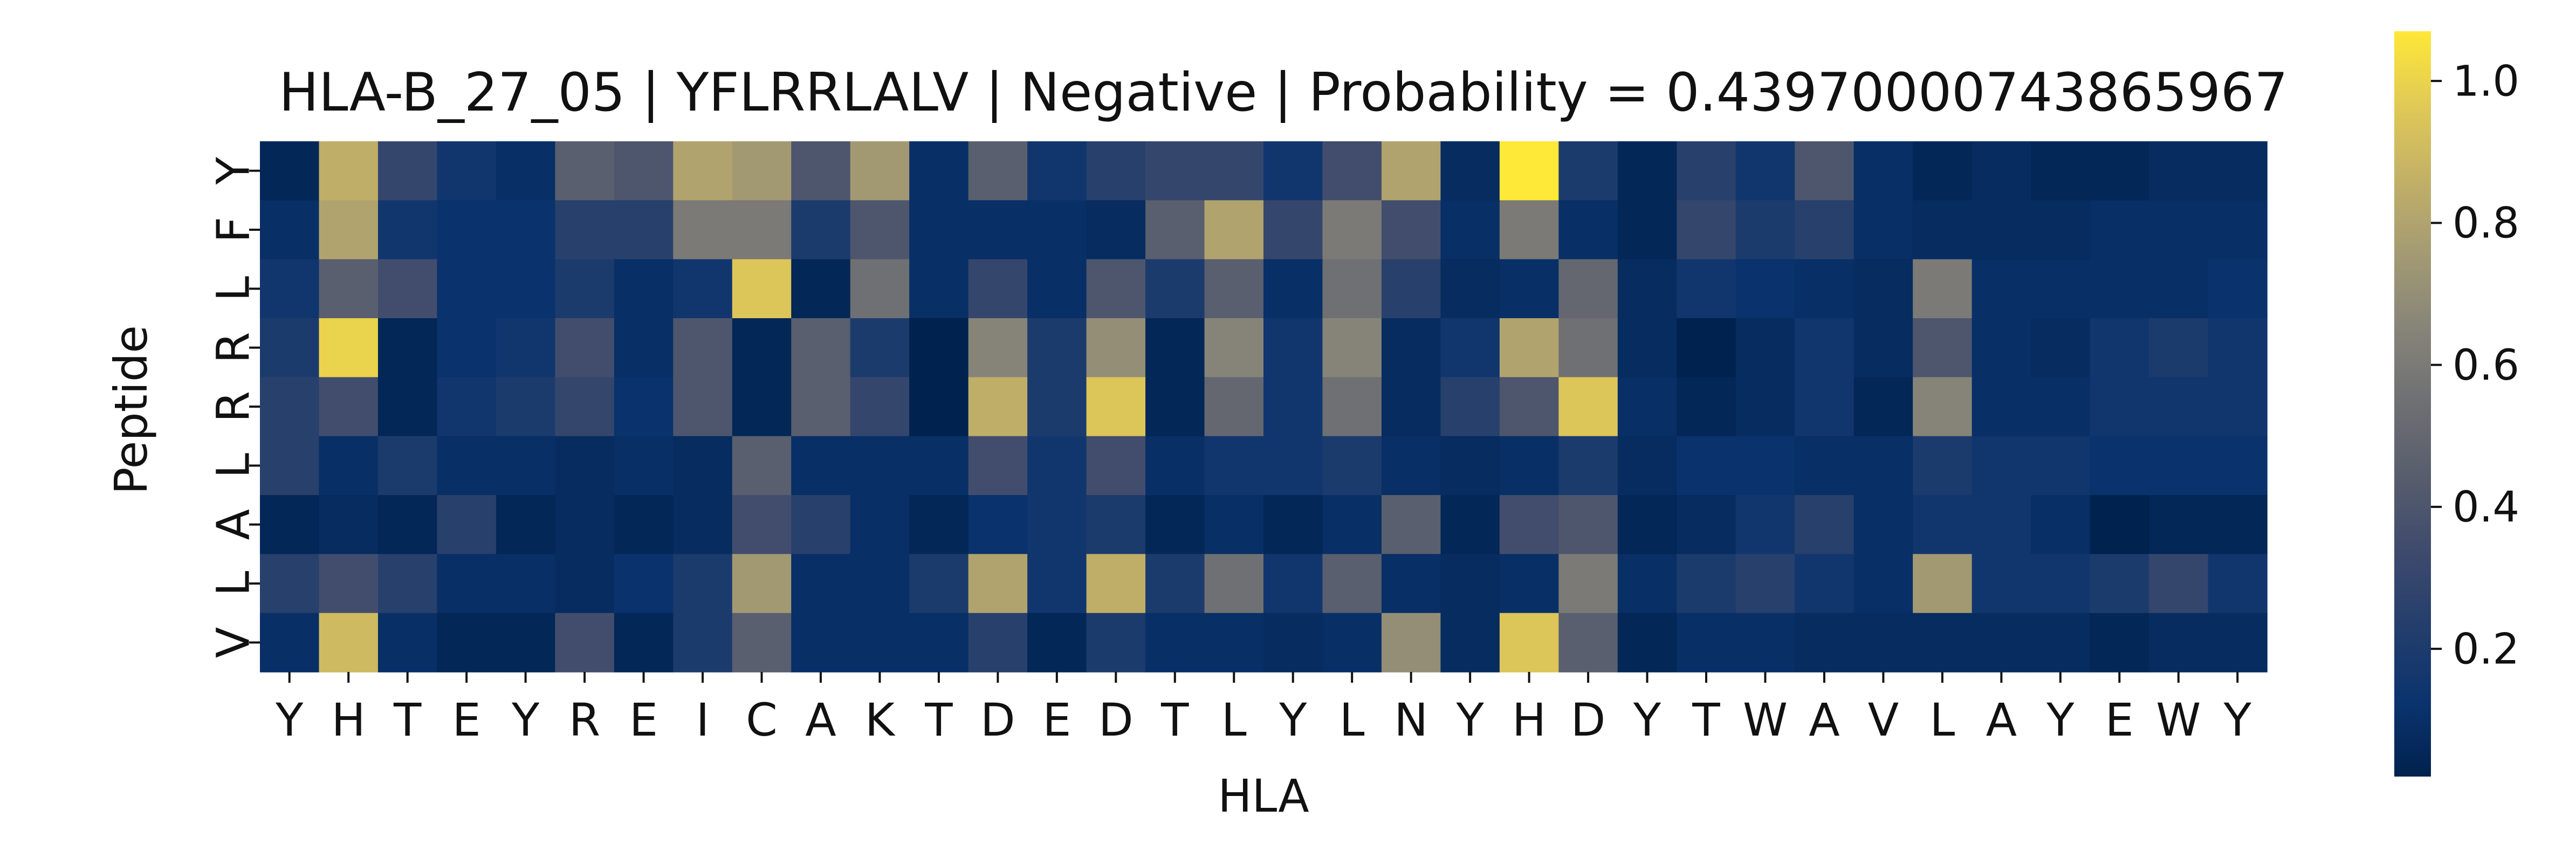 The width and height of the screenshot is (2576, 858). I want to click on heatmap-cell-r4-c19, so click(1411, 407).